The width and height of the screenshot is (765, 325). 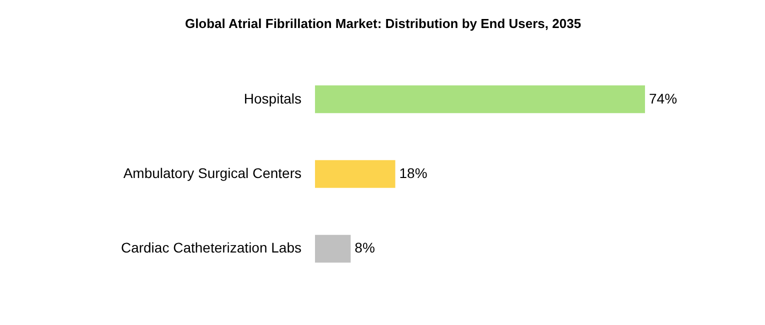 I want to click on data-label: 74%, so click(x=663, y=98).